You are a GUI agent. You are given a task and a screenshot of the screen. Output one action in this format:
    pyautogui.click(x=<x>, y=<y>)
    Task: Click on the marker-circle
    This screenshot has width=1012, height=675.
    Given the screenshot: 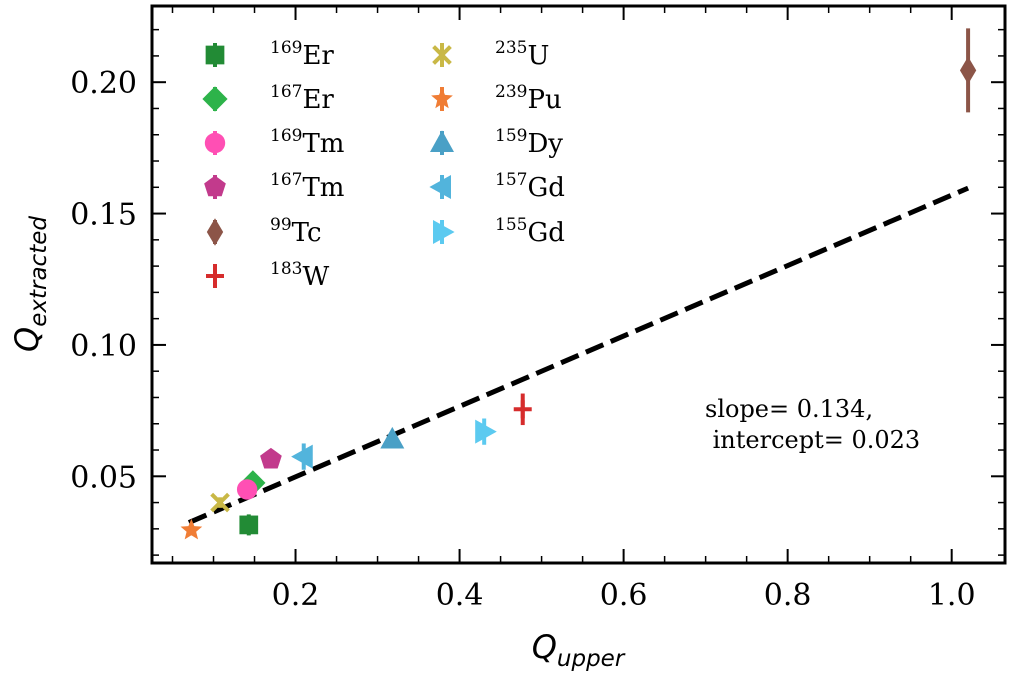 What is the action you would take?
    pyautogui.click(x=247, y=489)
    